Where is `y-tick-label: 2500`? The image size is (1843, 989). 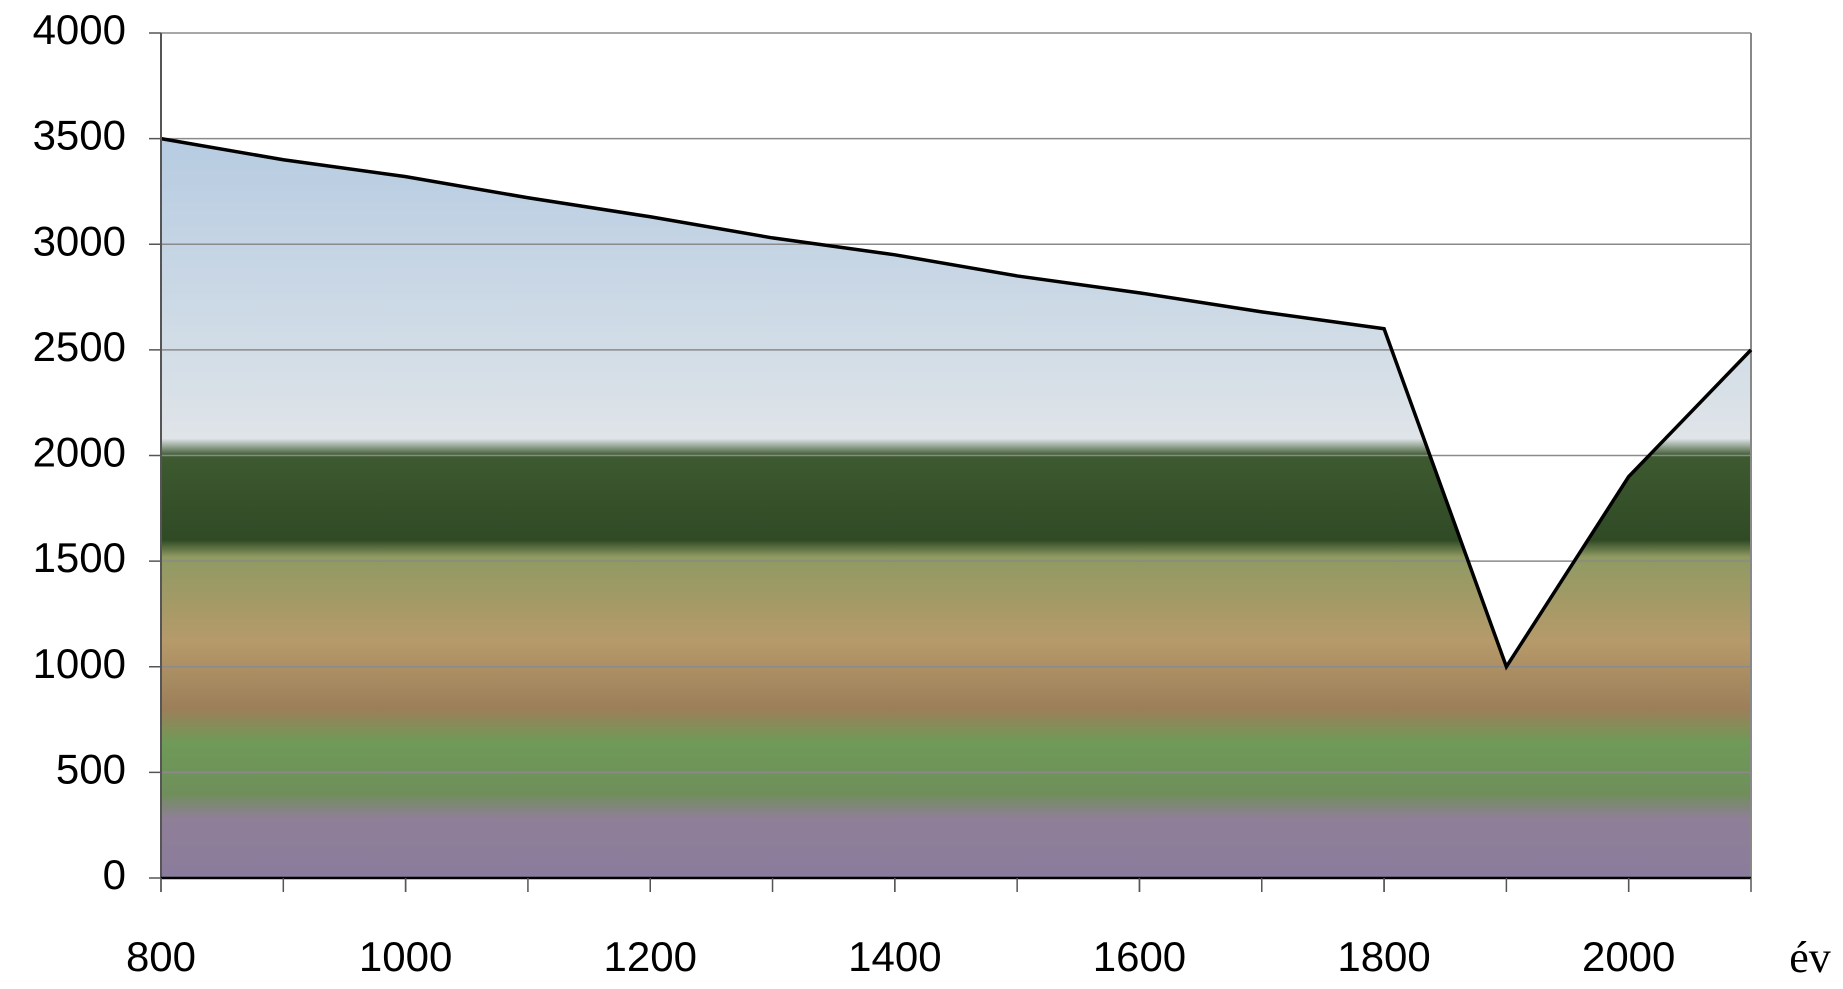
y-tick-label: 2500 is located at coordinates (79, 346).